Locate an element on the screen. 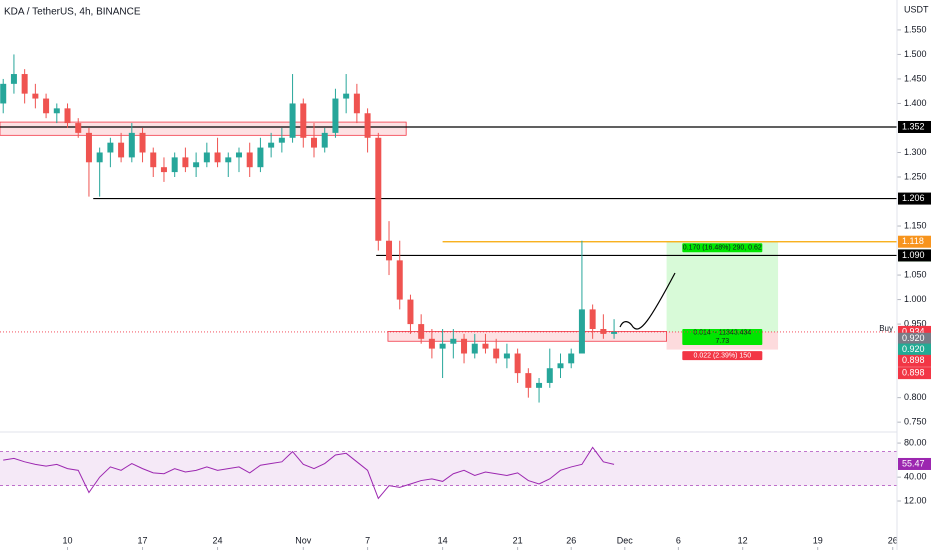 The height and width of the screenshot is (550, 932). y-tick-label: 1.450 is located at coordinates (915, 78).